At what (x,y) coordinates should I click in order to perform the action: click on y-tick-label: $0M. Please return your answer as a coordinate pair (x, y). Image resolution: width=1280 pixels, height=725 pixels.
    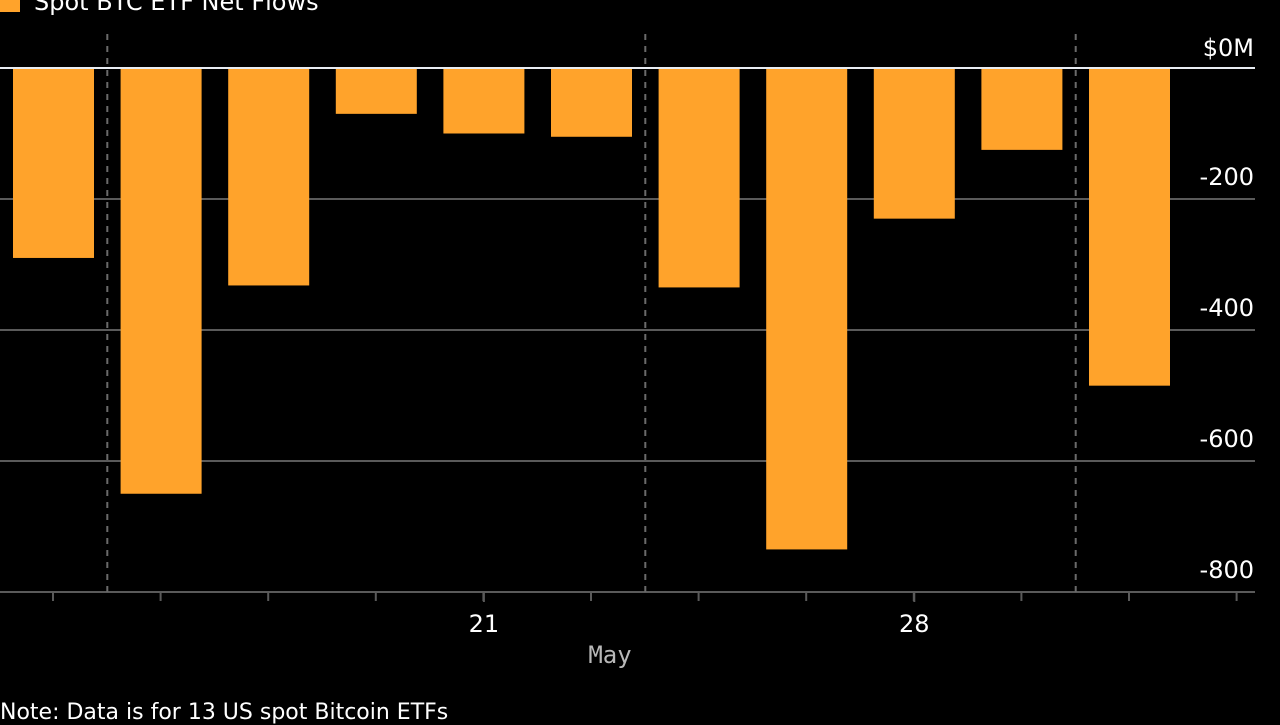
    Looking at the image, I should click on (1228, 48).